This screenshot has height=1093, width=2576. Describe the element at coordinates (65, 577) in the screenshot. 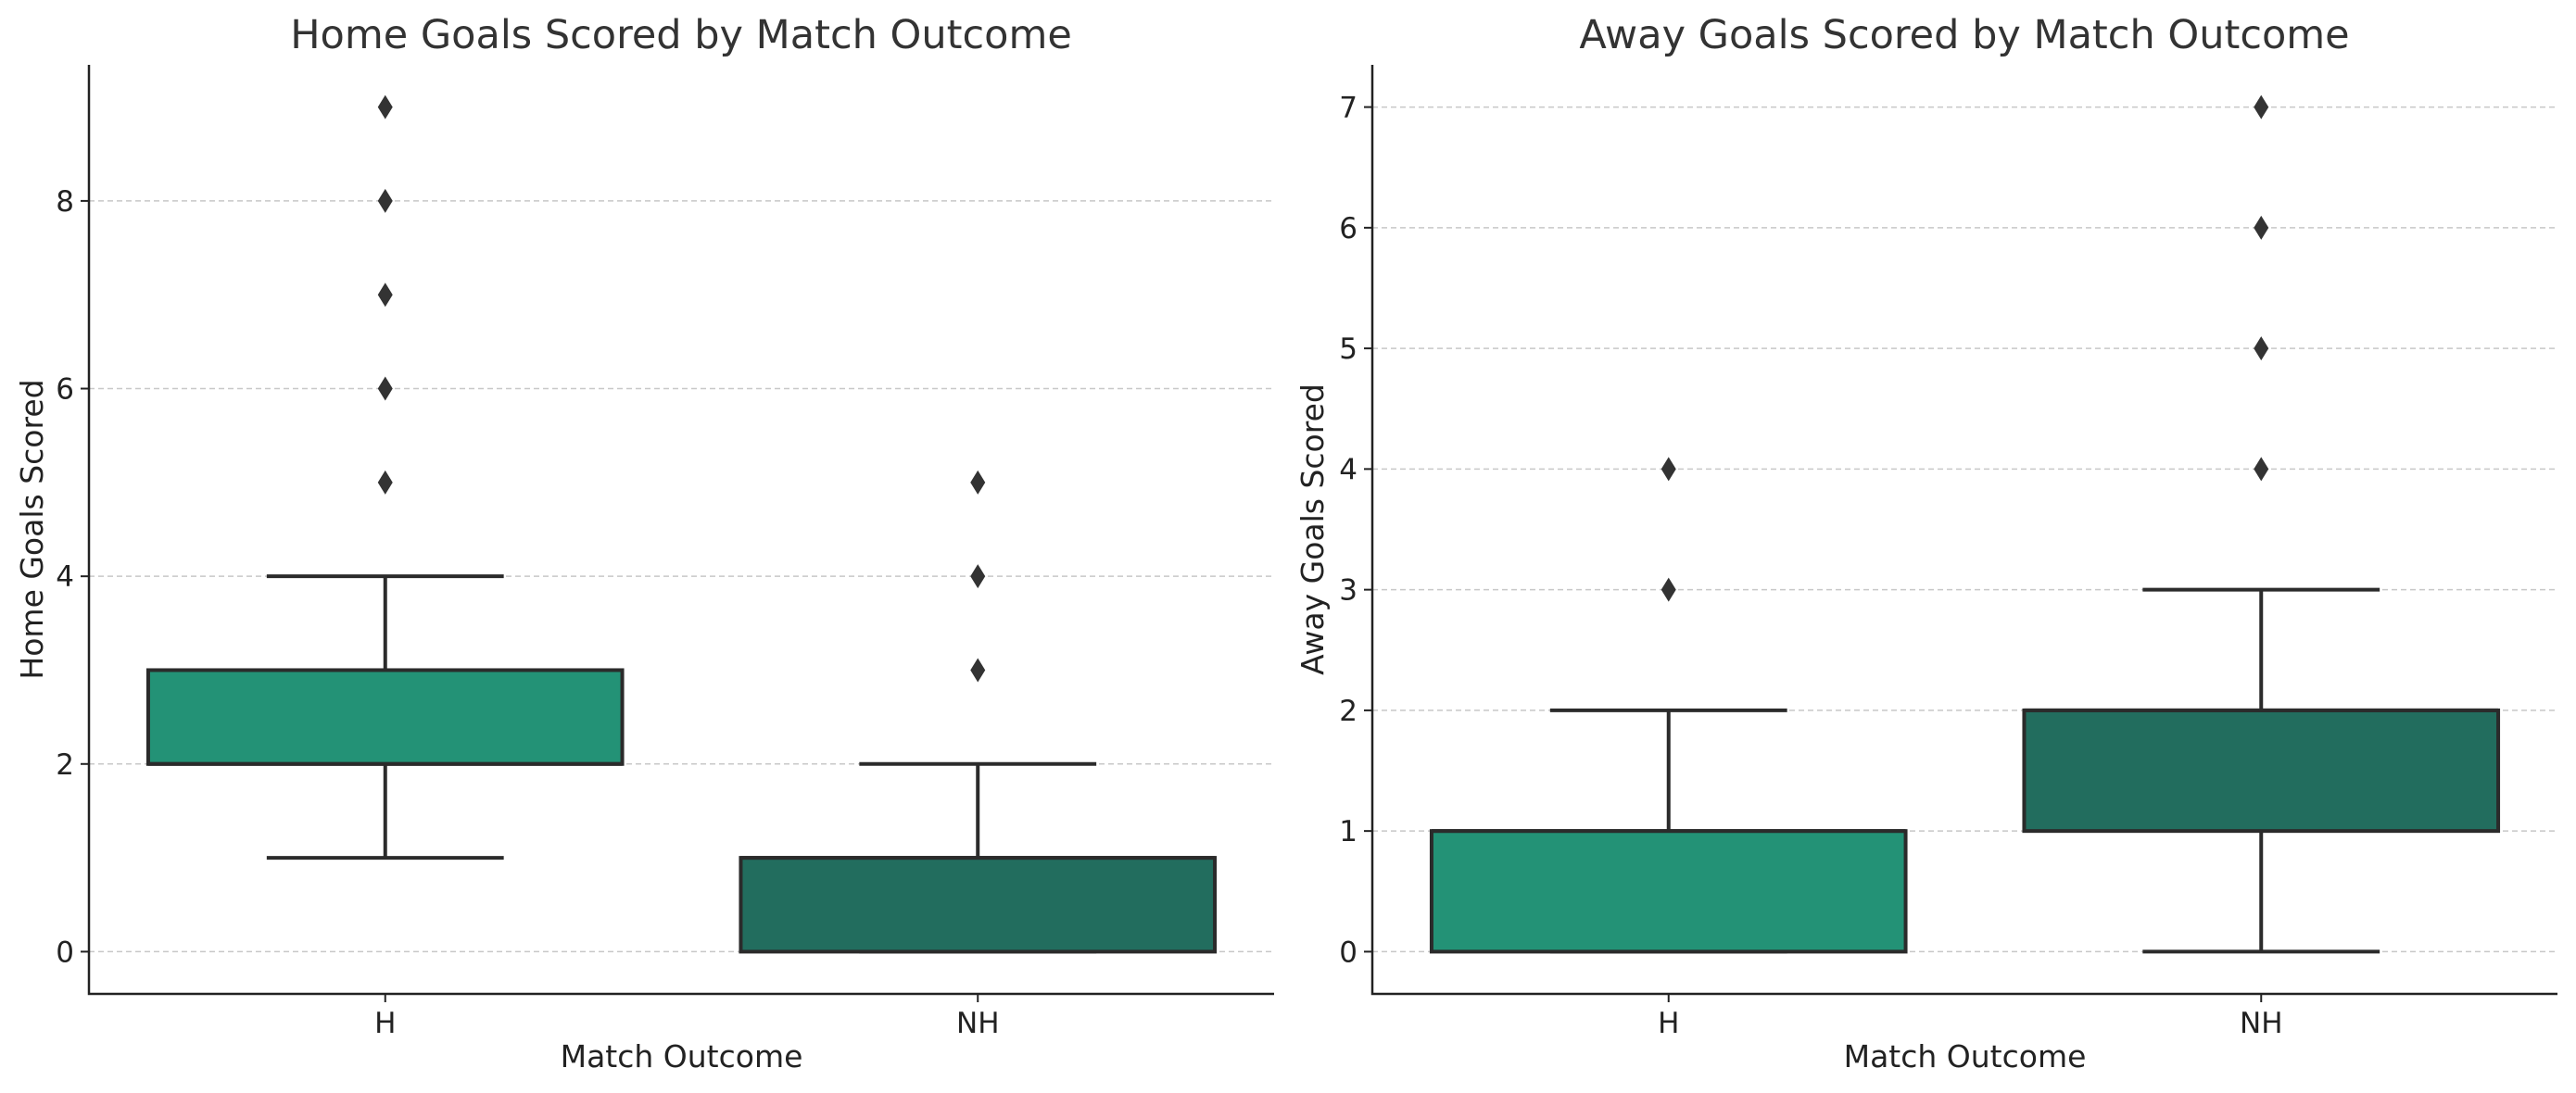

I see `home-y-tick-label: 4` at that location.